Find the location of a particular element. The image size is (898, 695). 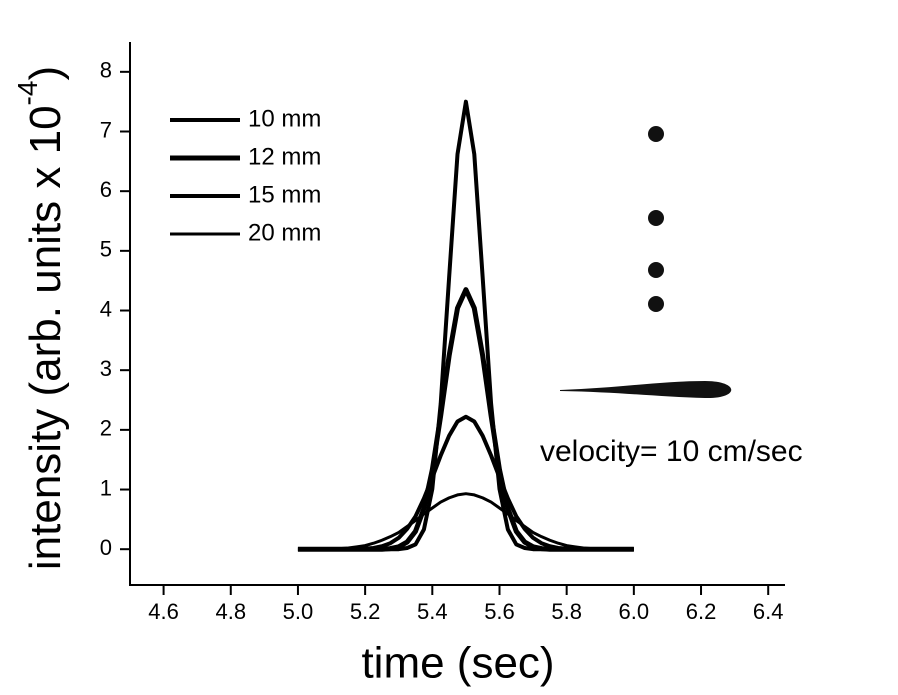

legend-label: 20 mm is located at coordinates (284, 232).